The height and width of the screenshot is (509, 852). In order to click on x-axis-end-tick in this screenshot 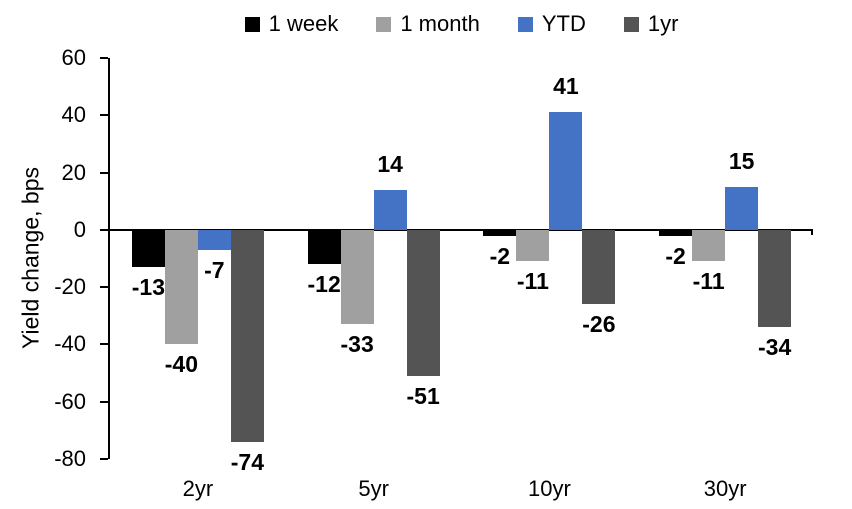, I will do `click(812, 231)`.